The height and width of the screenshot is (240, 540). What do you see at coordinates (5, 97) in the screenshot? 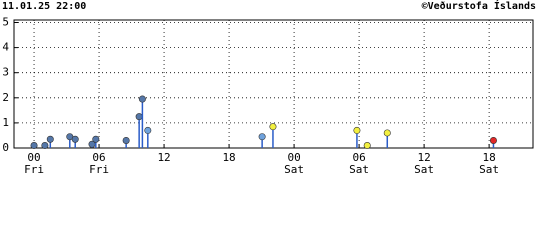
I see `y-tick-label: 2` at bounding box center [5, 97].